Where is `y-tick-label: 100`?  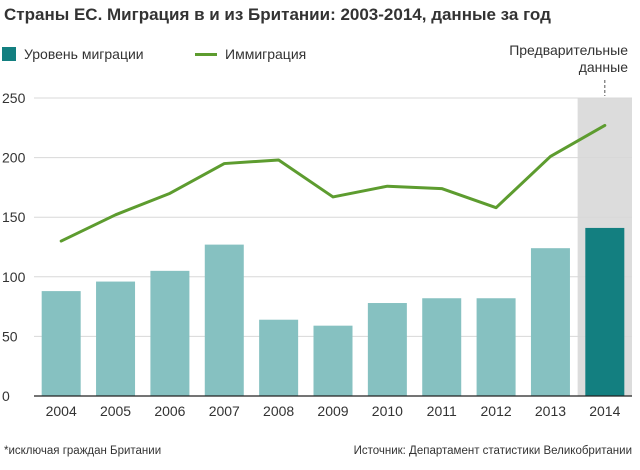 y-tick-label: 100 is located at coordinates (14, 277).